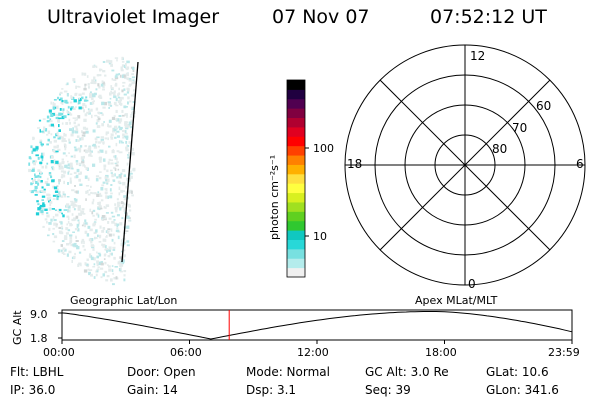 This screenshot has width=600, height=400. I want to click on colorbar-segment, so click(296, 178).